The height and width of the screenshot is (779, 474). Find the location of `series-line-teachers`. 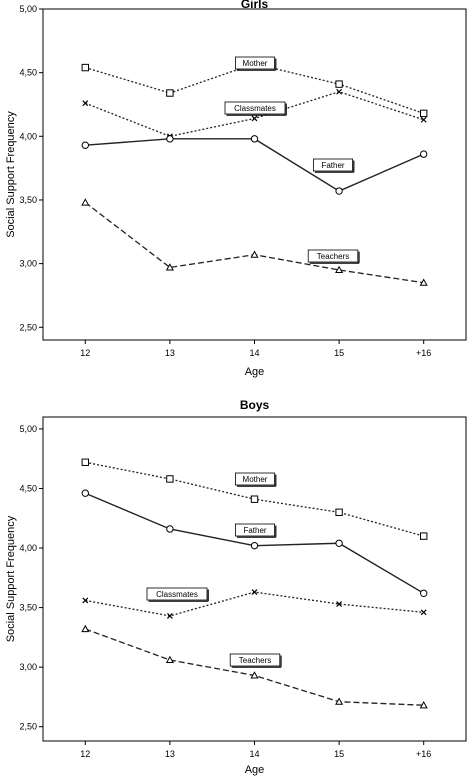

series-line-teachers is located at coordinates (254, 242).